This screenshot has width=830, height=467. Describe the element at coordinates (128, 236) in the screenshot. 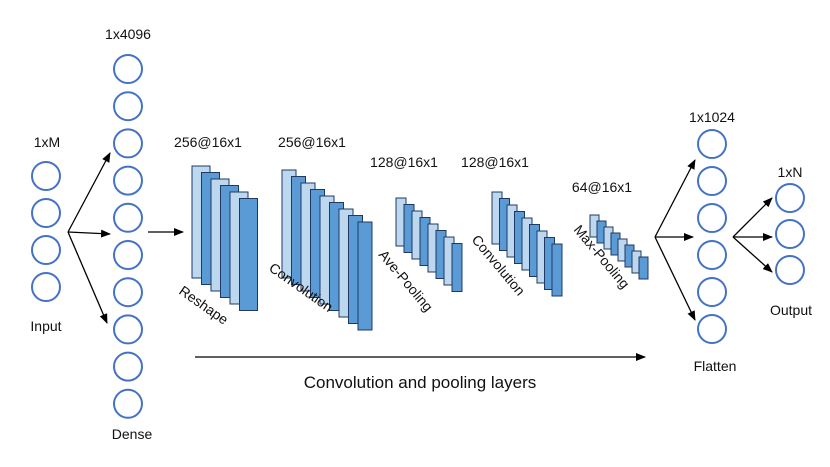

I see `dense-layer-nodes` at that location.